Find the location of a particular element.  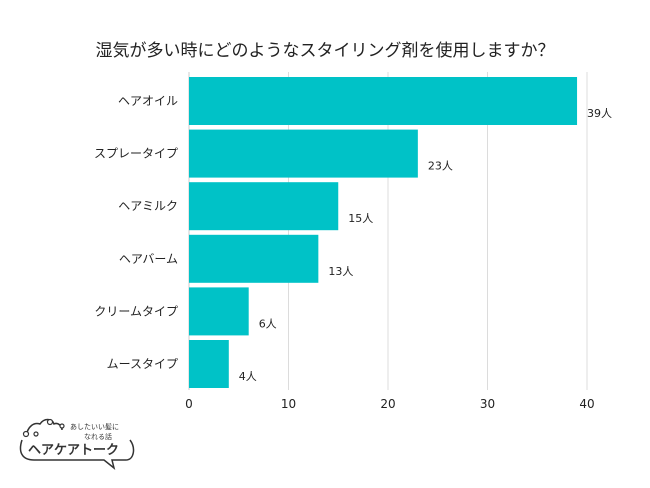

category-label: ヘアオイル is located at coordinates (148, 101).